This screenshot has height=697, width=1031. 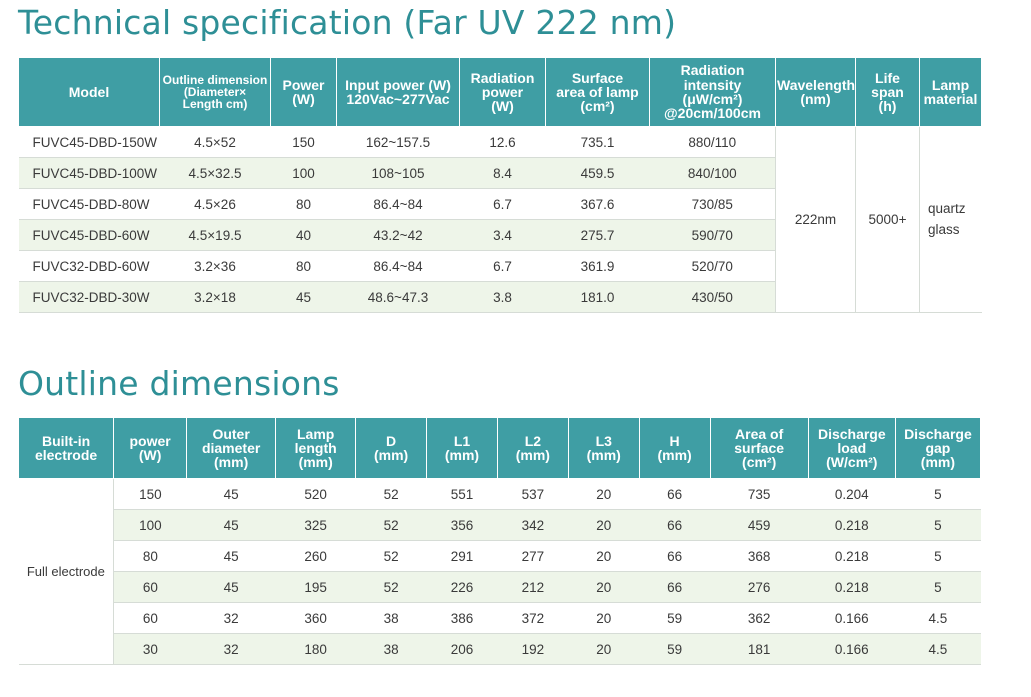 What do you see at coordinates (674, 448) in the screenshot?
I see `header-h: H (mm)` at bounding box center [674, 448].